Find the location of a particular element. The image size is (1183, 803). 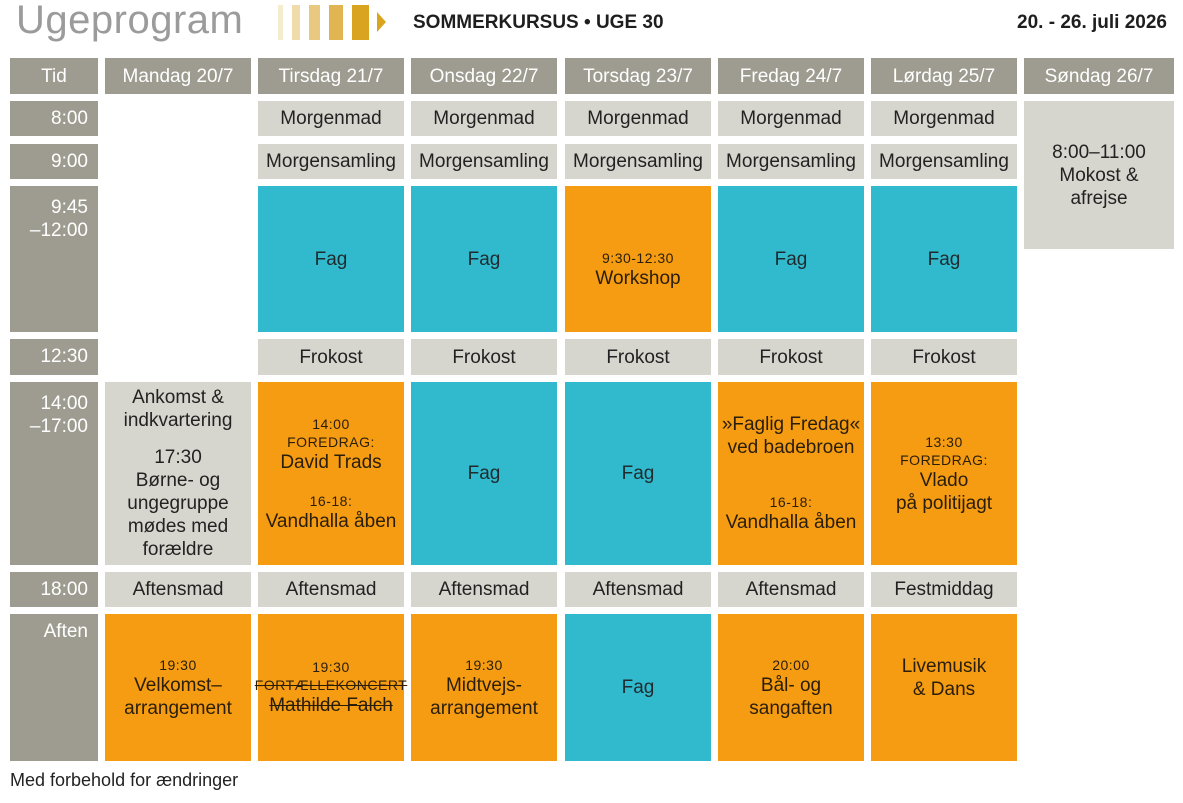

event-title: Livemusik is located at coordinates (944, 666).